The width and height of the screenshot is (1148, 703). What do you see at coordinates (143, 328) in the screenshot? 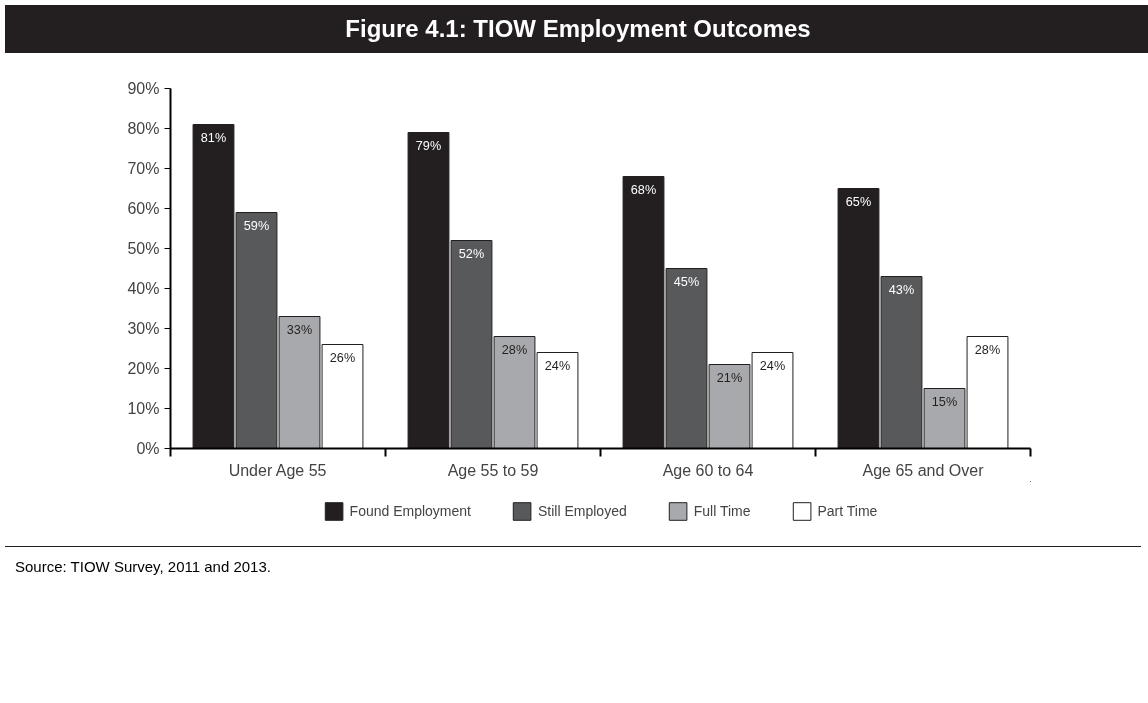
I see `y-tick-label: 30%` at bounding box center [143, 328].